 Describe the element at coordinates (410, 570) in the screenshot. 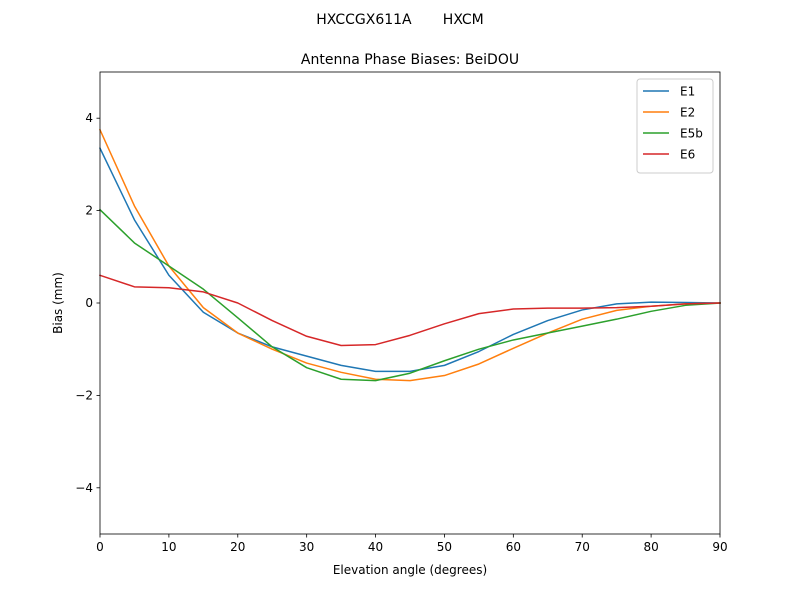

I see `x-axis-label: Elevation angle (degrees)` at that location.